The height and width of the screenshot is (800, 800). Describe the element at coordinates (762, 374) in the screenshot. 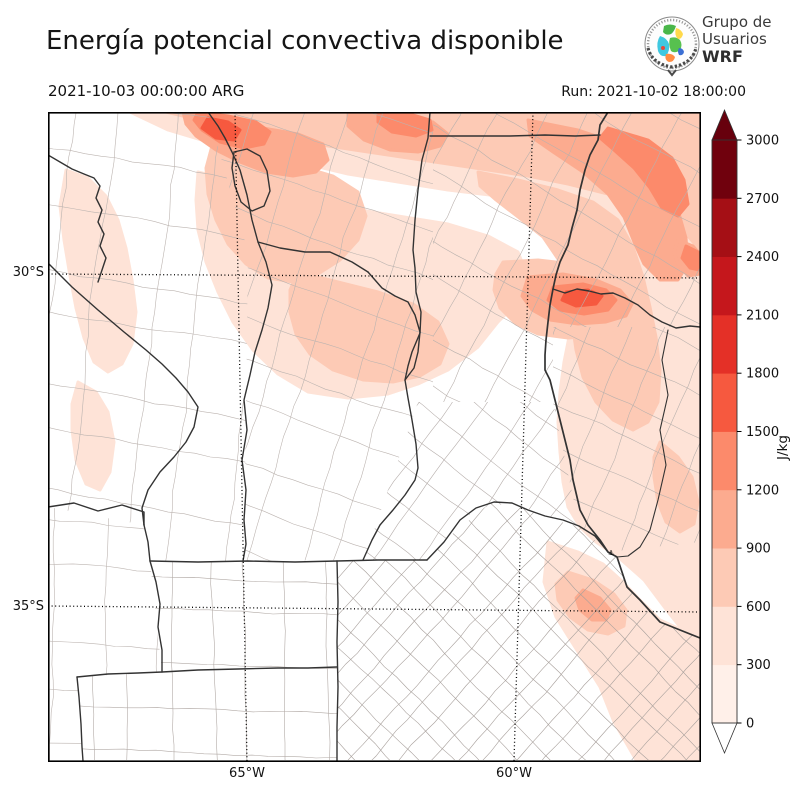

I see `svg-text: 1800` at that location.